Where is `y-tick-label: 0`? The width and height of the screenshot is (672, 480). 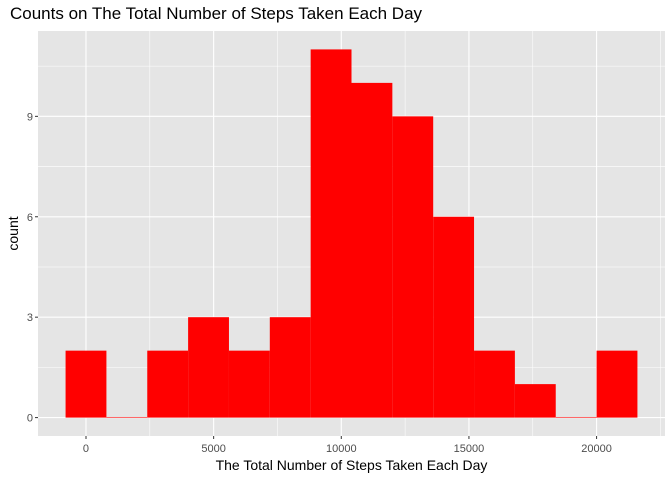
y-tick-label: 0 is located at coordinates (30, 419).